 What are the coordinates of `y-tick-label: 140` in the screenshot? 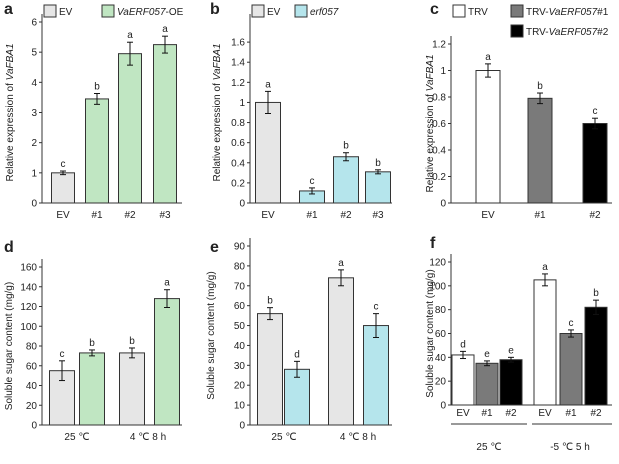 It's located at (28, 287).